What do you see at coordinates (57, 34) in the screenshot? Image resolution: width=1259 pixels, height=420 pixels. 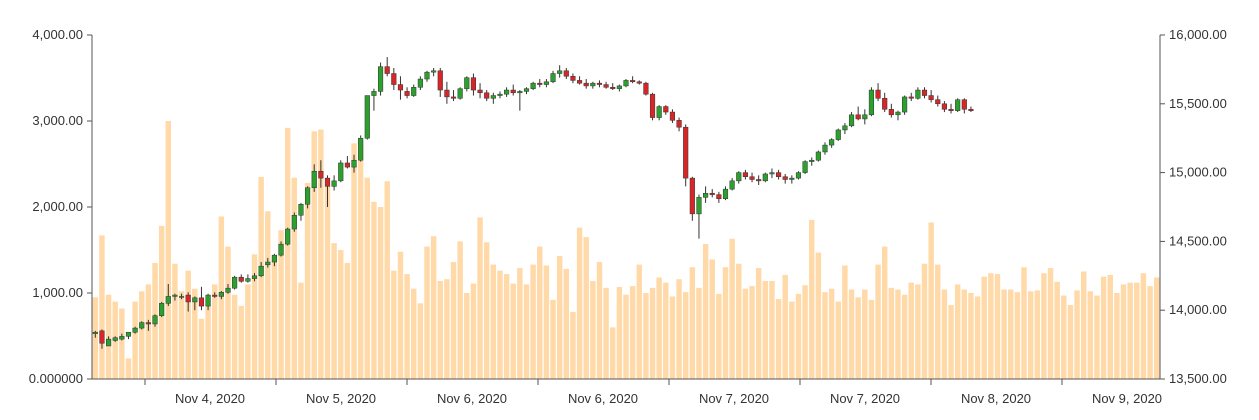 I see `left-tick-label: 4,000.00` at bounding box center [57, 34].